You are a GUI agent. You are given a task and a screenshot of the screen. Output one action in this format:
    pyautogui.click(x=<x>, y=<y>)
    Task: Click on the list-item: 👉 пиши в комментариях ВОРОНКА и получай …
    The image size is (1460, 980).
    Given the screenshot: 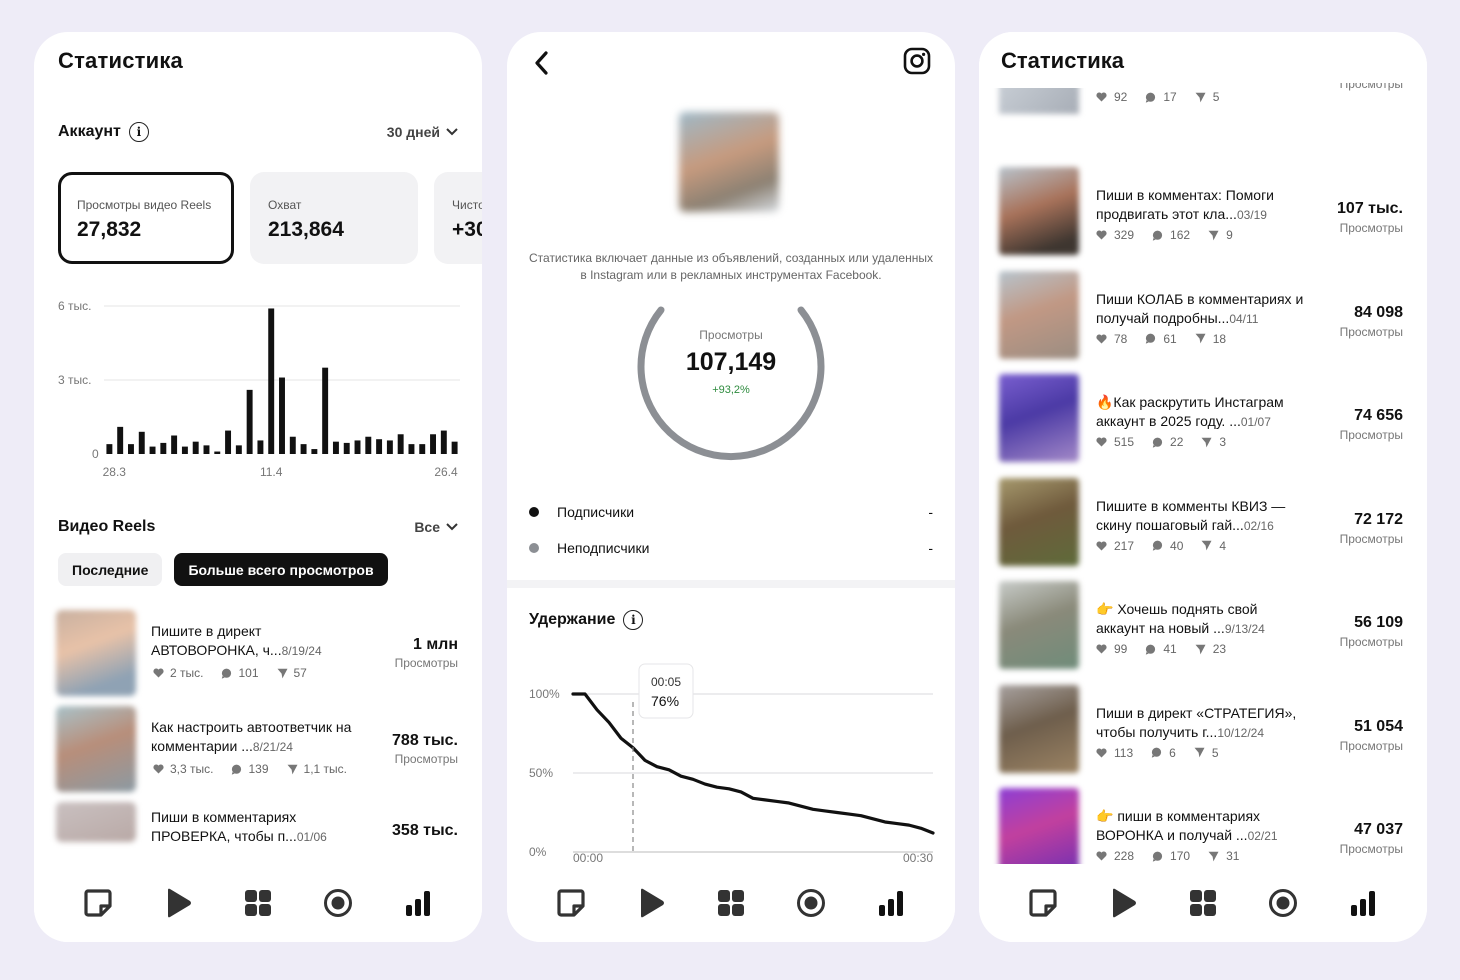 What is the action you would take?
    pyautogui.click(x=1201, y=834)
    